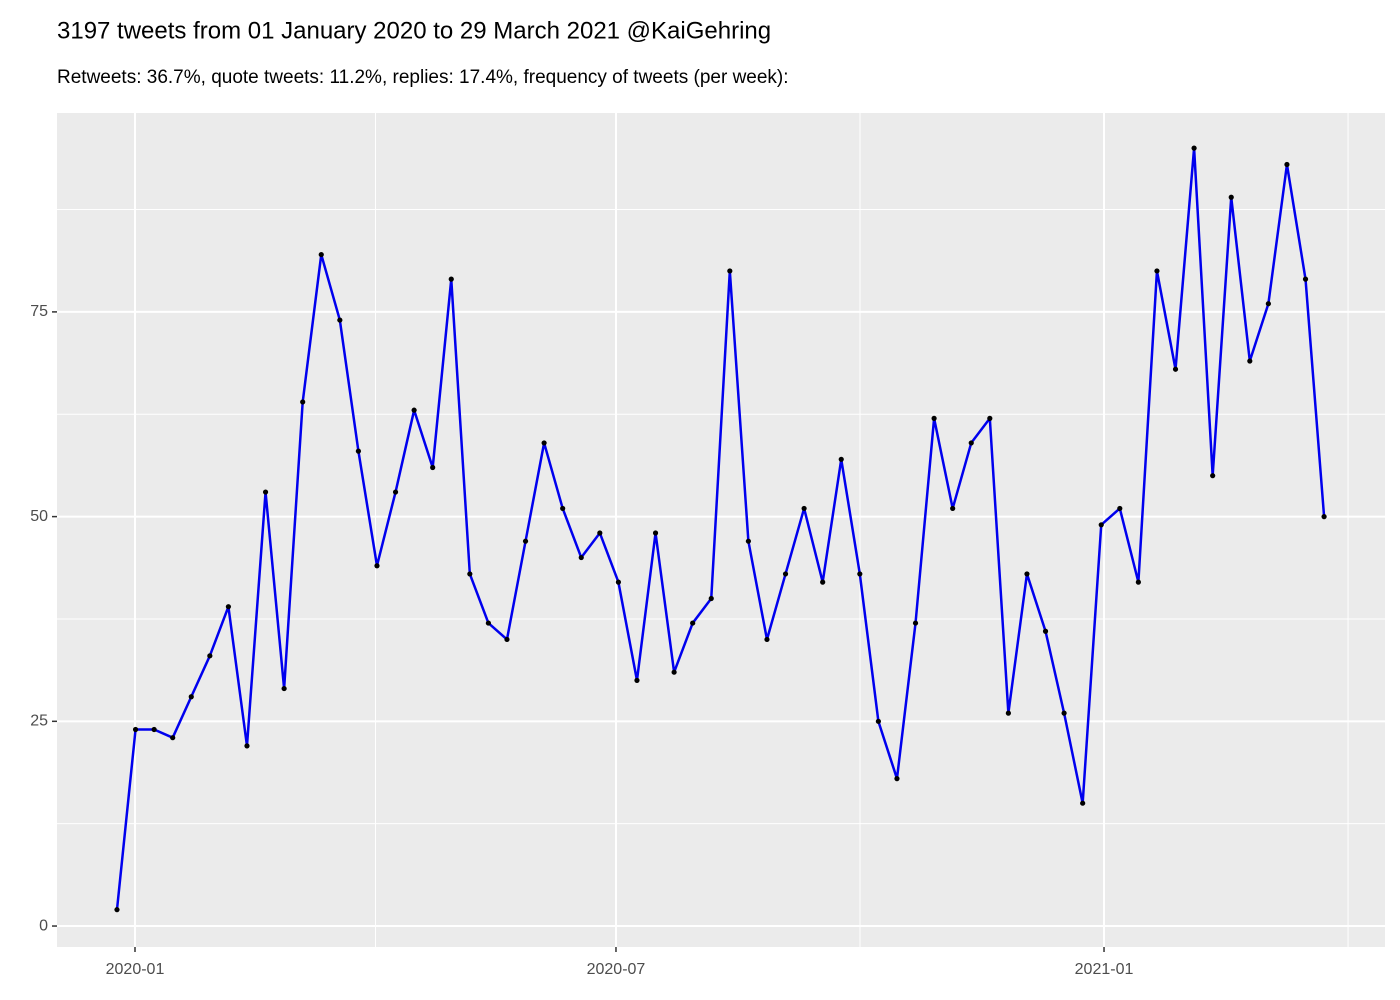 The width and height of the screenshot is (1400, 1000). What do you see at coordinates (39, 516) in the screenshot?
I see `y-tick-label: 50` at bounding box center [39, 516].